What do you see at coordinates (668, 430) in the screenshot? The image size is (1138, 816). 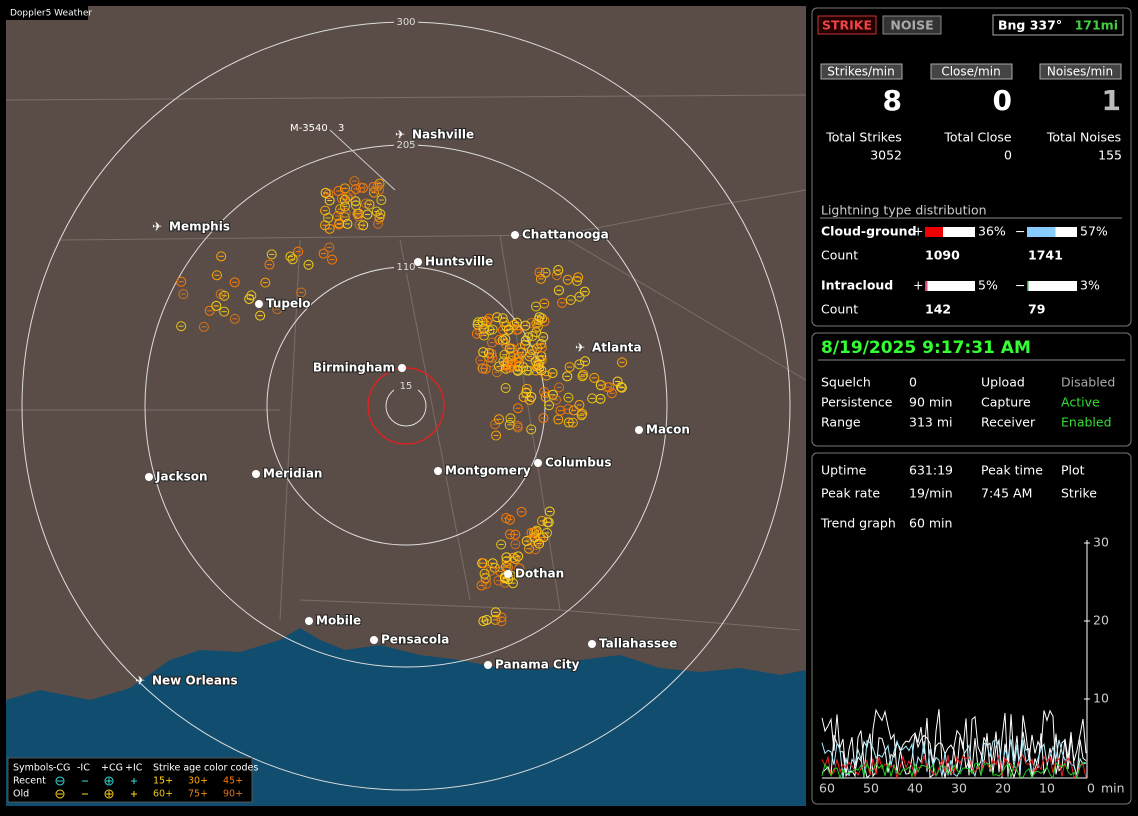 I see `city-label: Macon` at bounding box center [668, 430].